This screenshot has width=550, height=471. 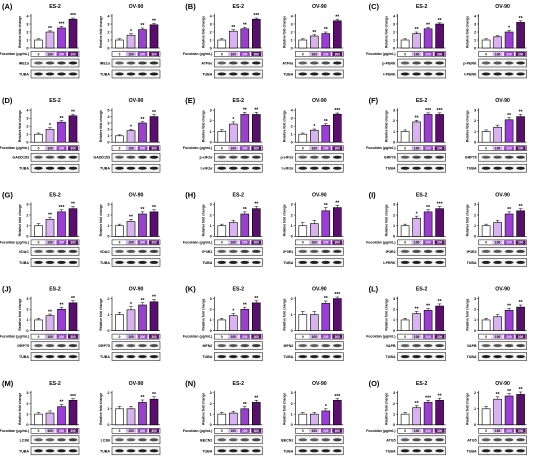 What do you see at coordinates (8, 383) in the screenshot?
I see `panel-letter: (M)` at bounding box center [8, 383].